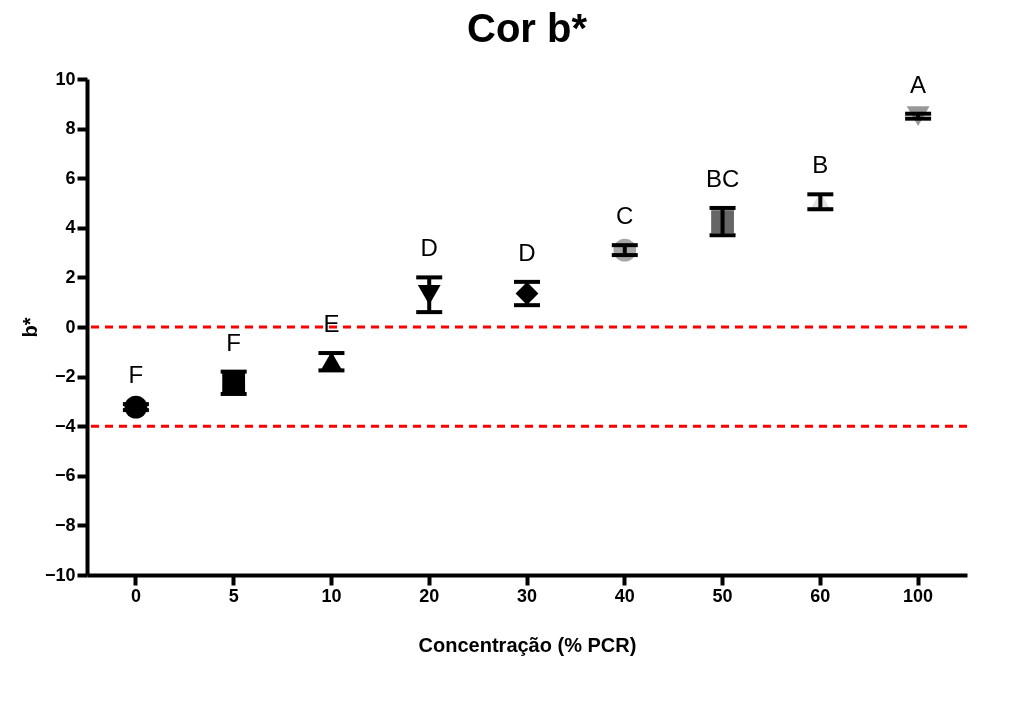  I want to click on y-tick-label: −4, so click(65, 425).